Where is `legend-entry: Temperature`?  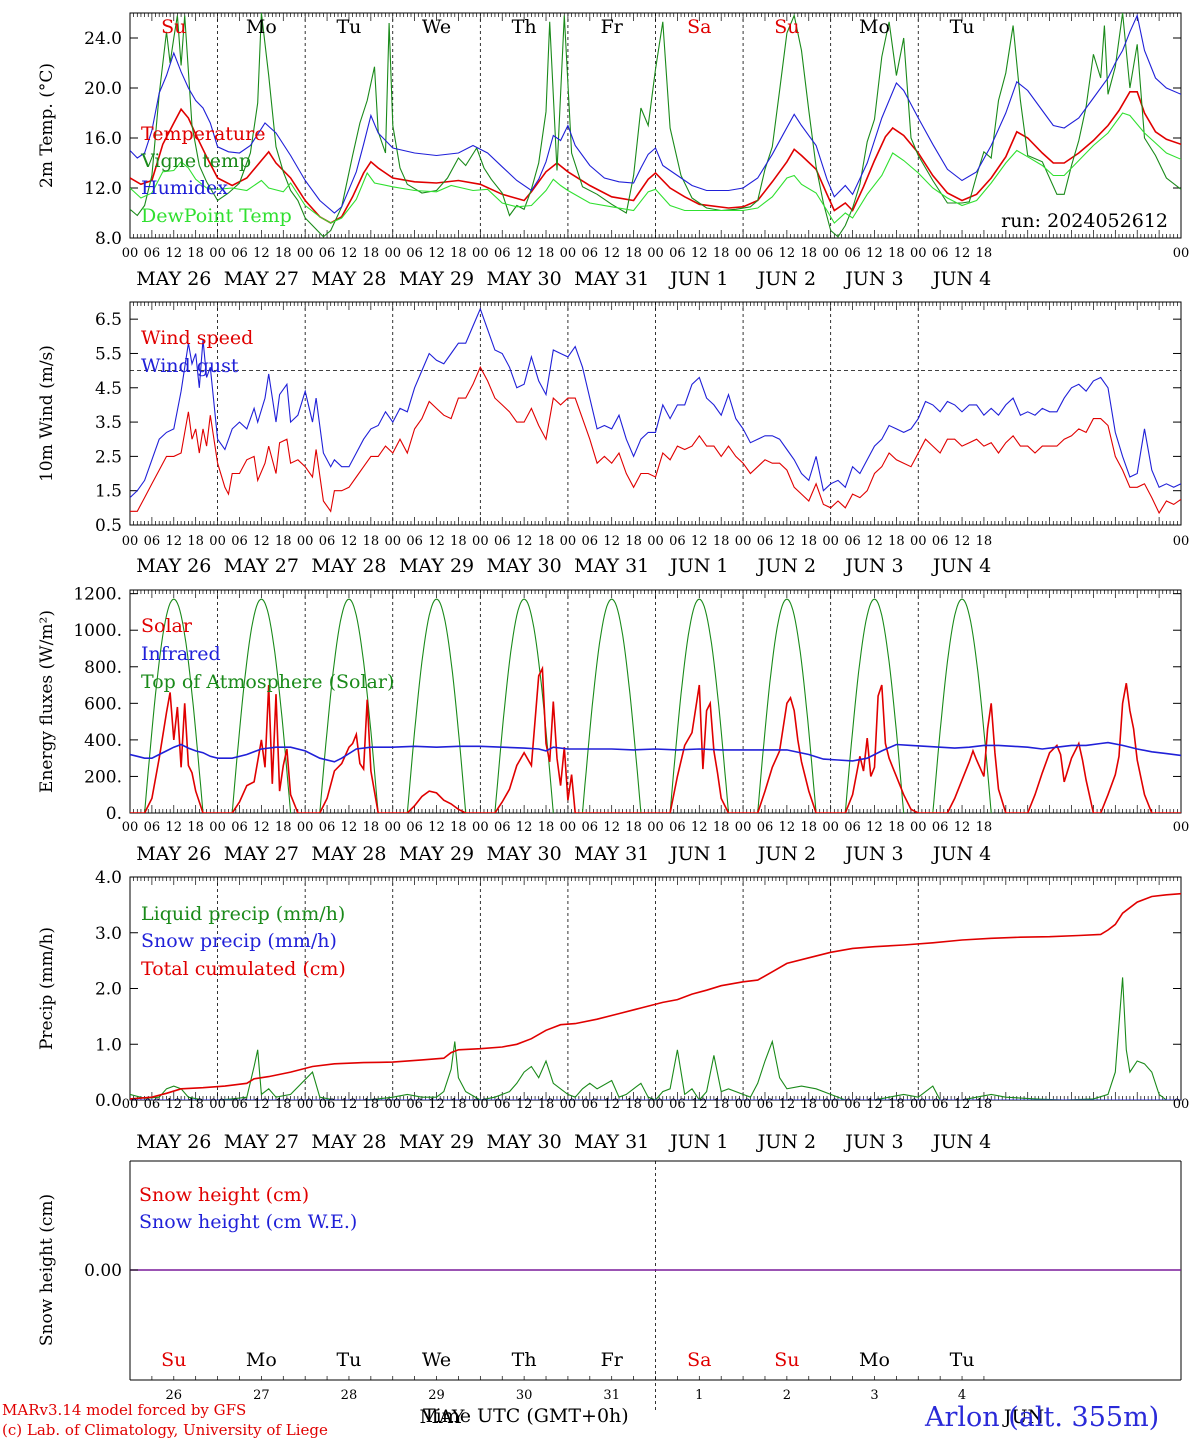 legend-entry: Temperature is located at coordinates (203, 134).